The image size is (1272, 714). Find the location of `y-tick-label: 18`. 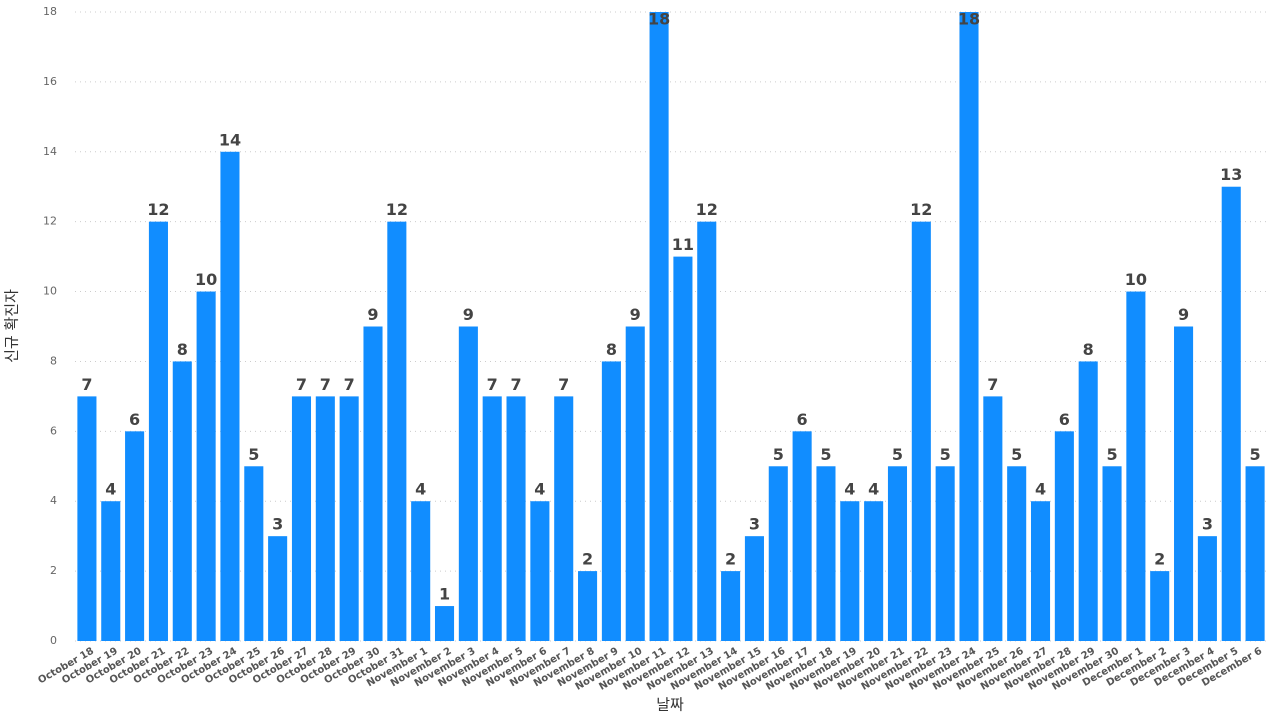

y-tick-label: 18 is located at coordinates (50, 11).